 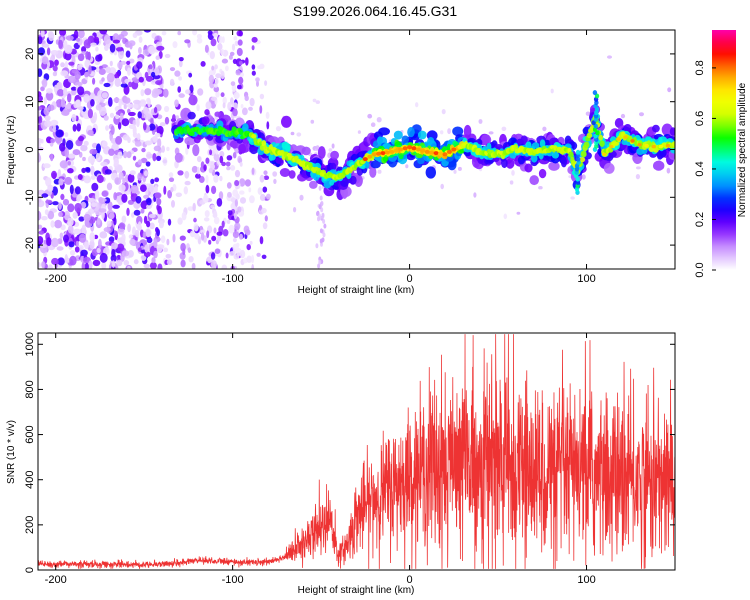 What do you see at coordinates (233, 279) in the screenshot?
I see `spectrogram-x-tick-label: -100` at bounding box center [233, 279].